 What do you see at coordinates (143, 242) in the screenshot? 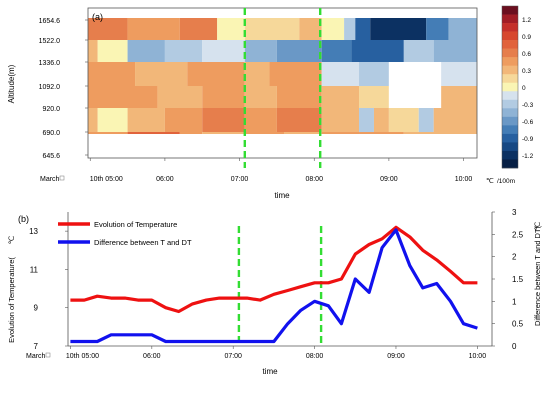
I see `legend-label: Difference between T and DT` at bounding box center [143, 242].